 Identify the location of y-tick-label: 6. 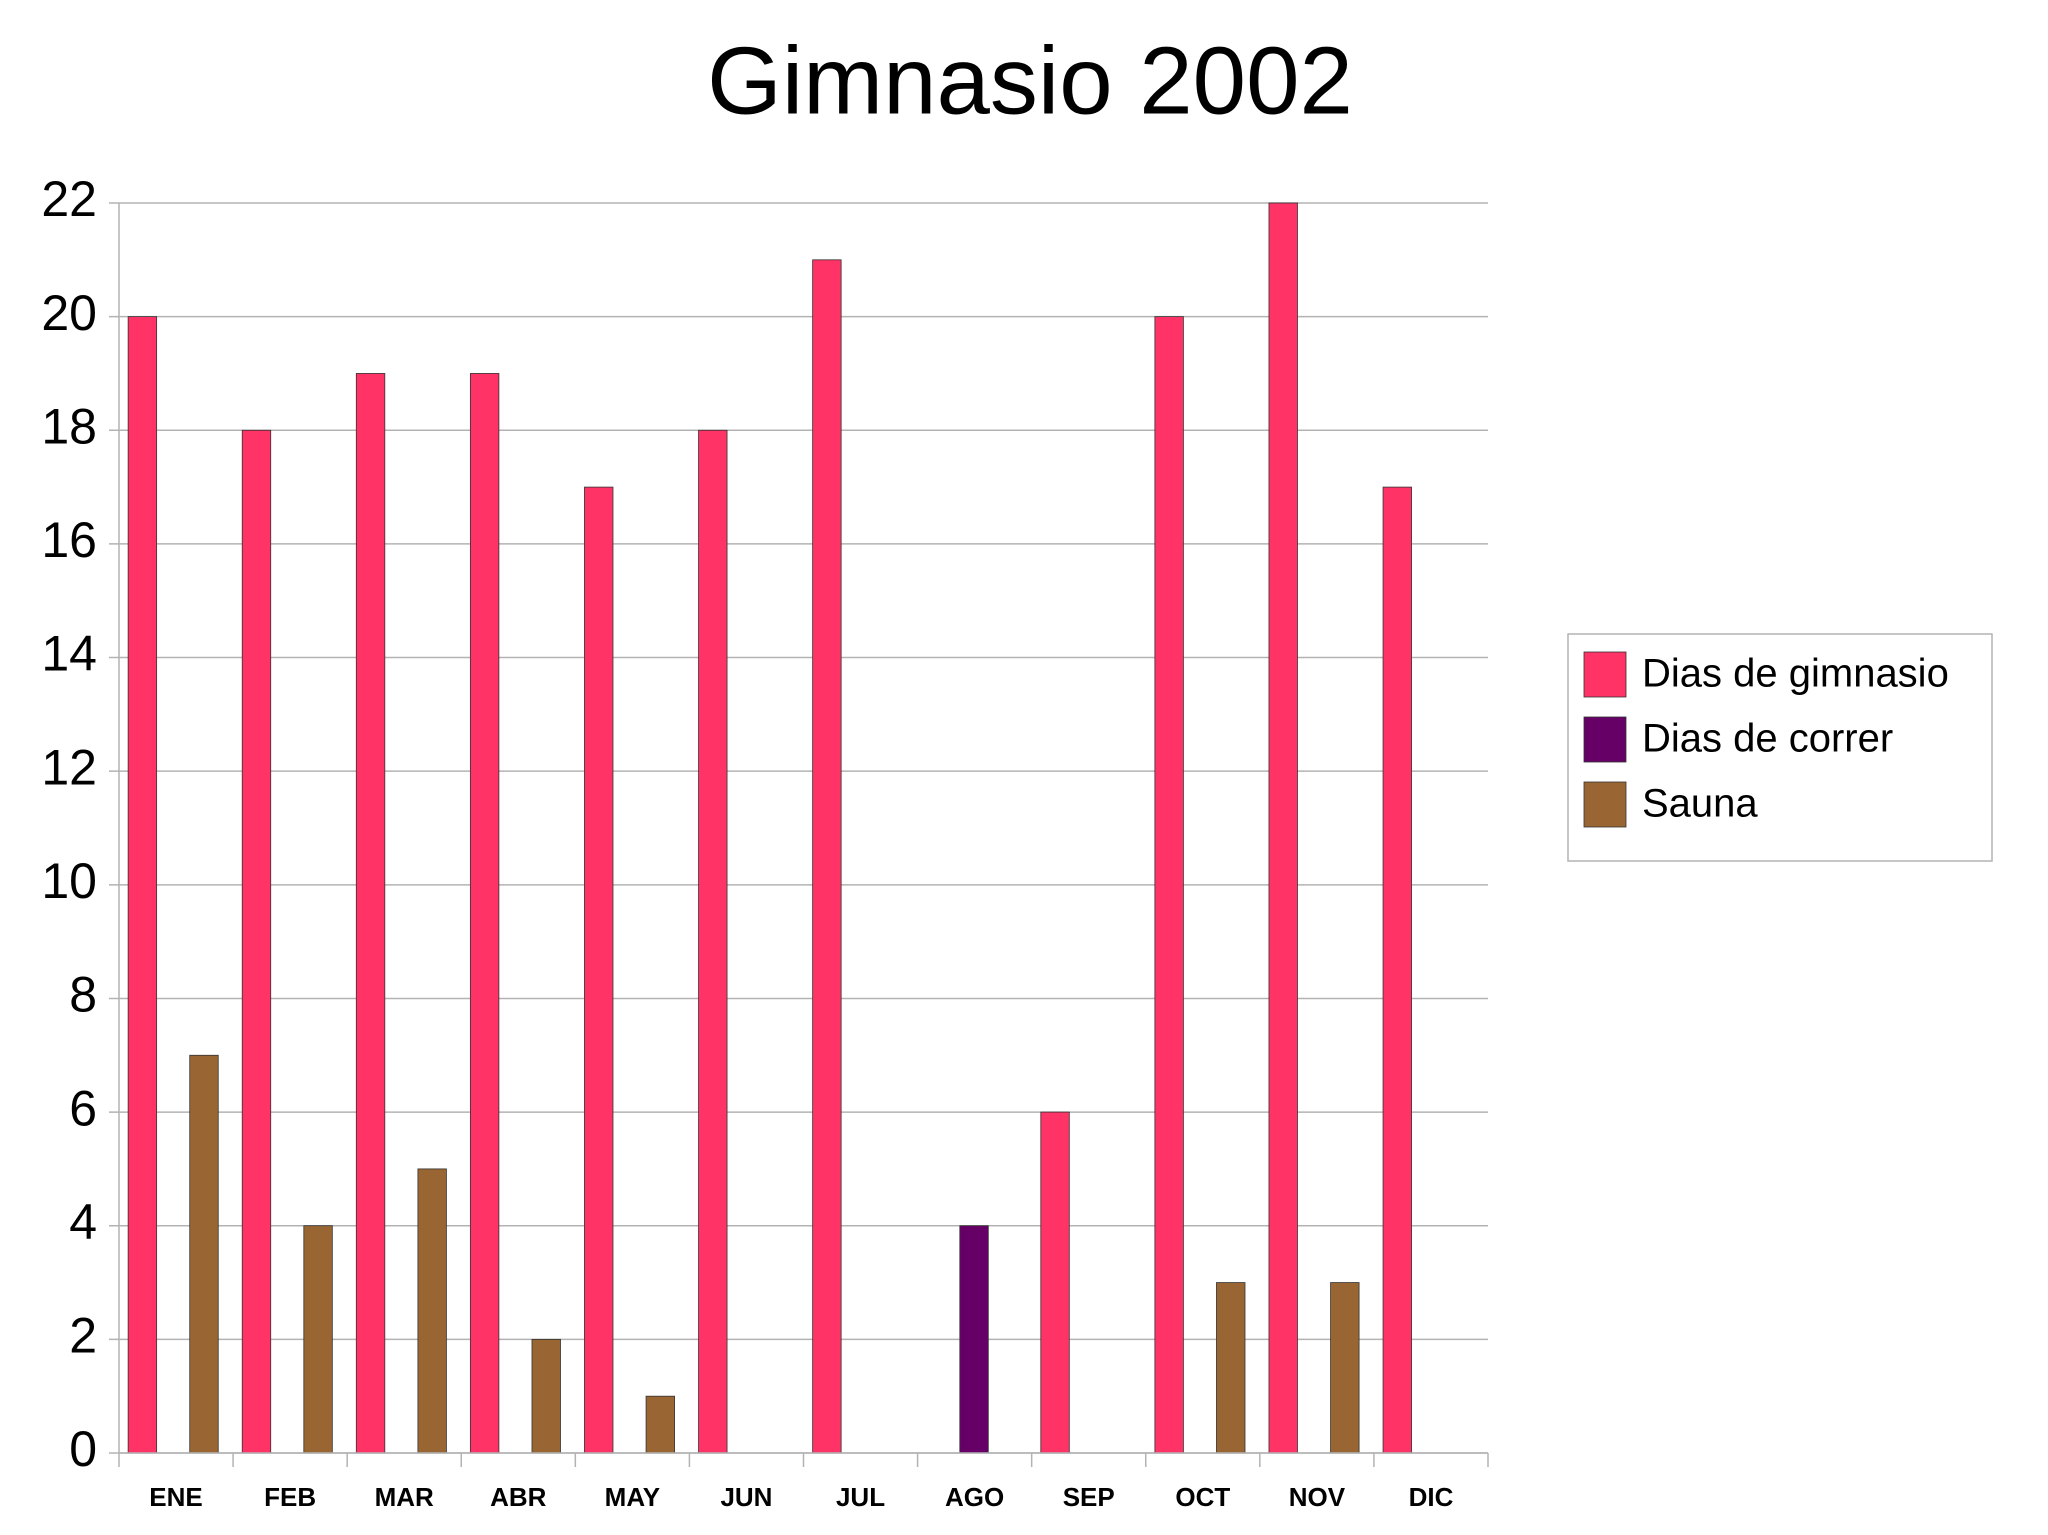
(83, 1108).